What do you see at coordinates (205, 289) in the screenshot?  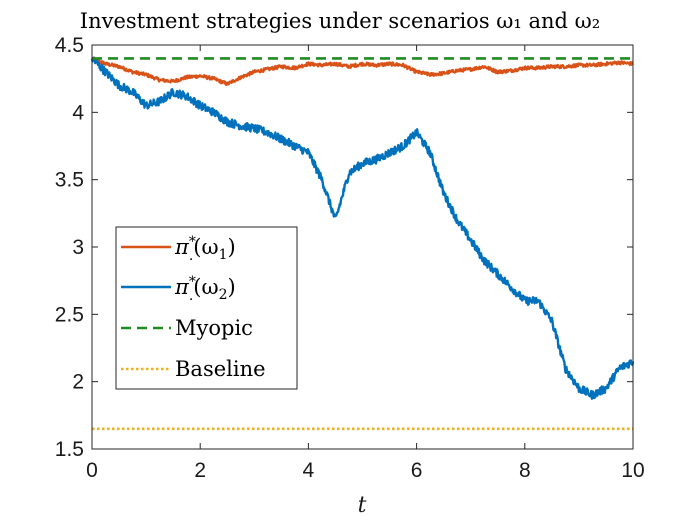 I see `legend-label-2: π* .(ω2)` at bounding box center [205, 289].